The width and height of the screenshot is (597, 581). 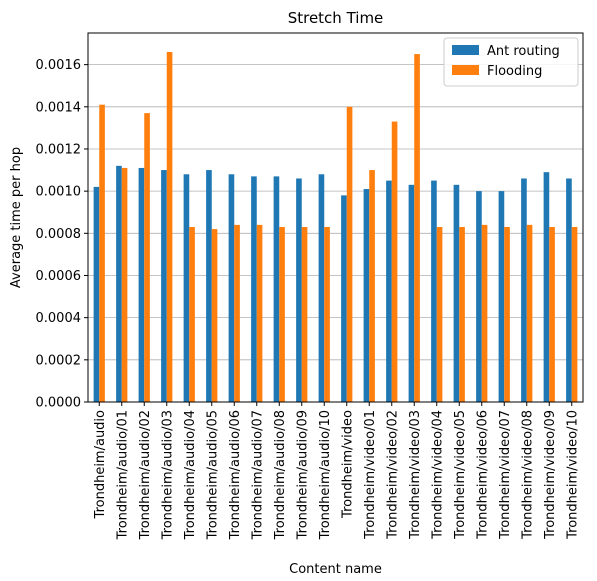 What do you see at coordinates (100, 464) in the screenshot?
I see `x-tick-label: Trondheim/audio` at bounding box center [100, 464].